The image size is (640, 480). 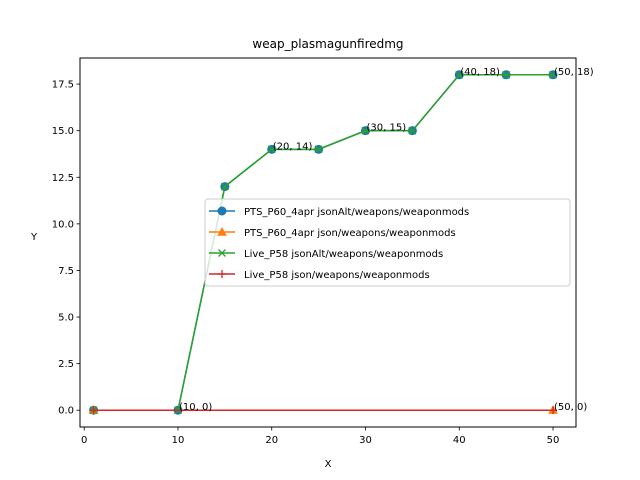 What do you see at coordinates (365, 440) in the screenshot?
I see `x-tick-label: 30` at bounding box center [365, 440].